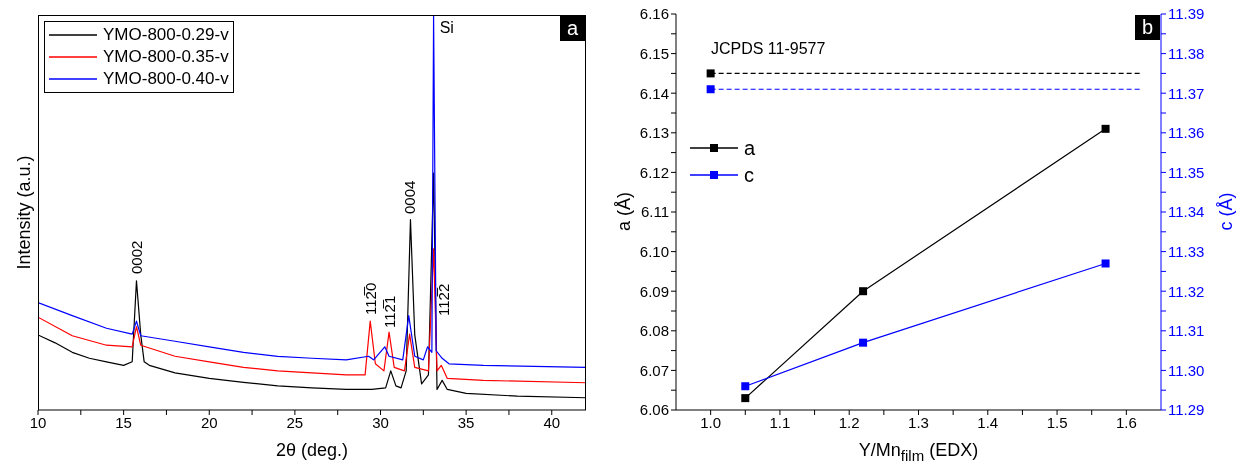  Describe the element at coordinates (137, 257) in the screenshot. I see `annotation: 0002` at that location.